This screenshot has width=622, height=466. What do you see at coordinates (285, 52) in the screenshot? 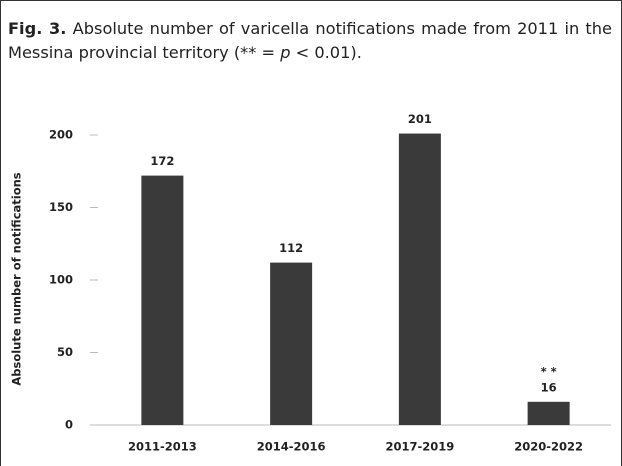
I see `caption-p: p` at bounding box center [285, 52].